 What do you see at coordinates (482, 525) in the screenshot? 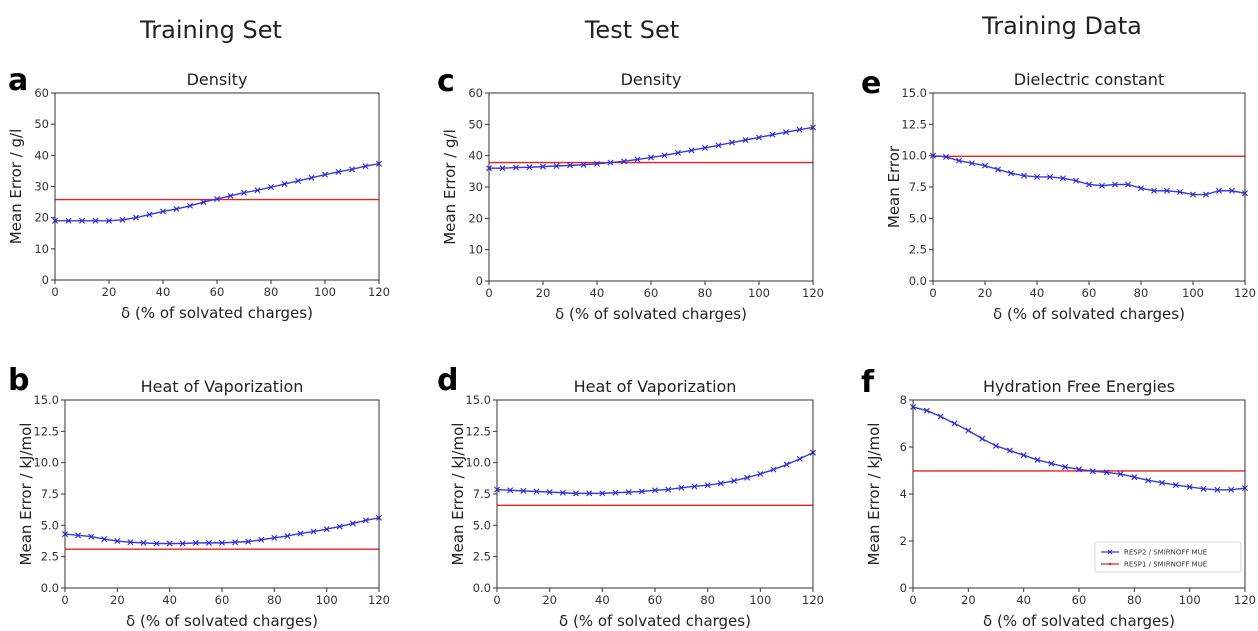
I see `y-tick-label: 5.0` at bounding box center [482, 525].